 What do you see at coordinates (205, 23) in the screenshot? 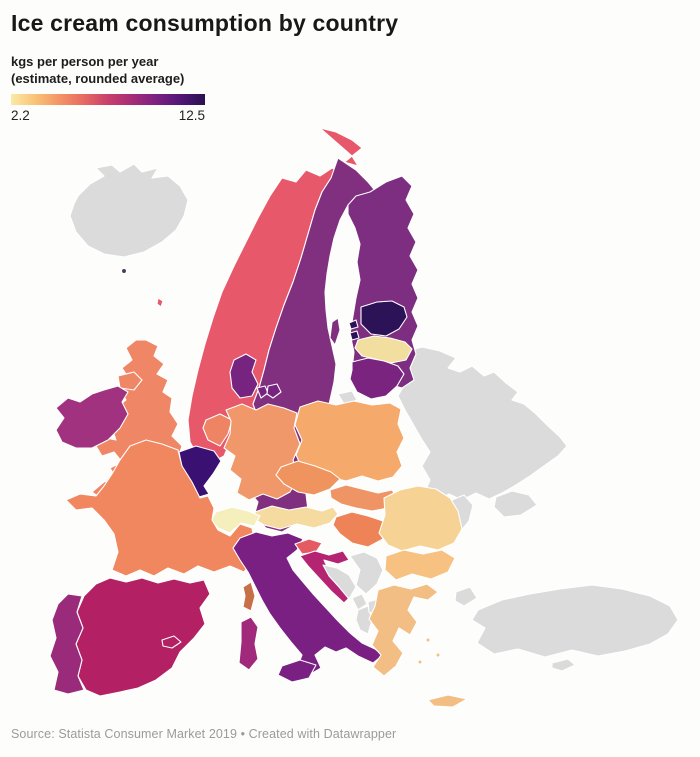
I see `page-title: Ice cream consumption by country` at bounding box center [205, 23].